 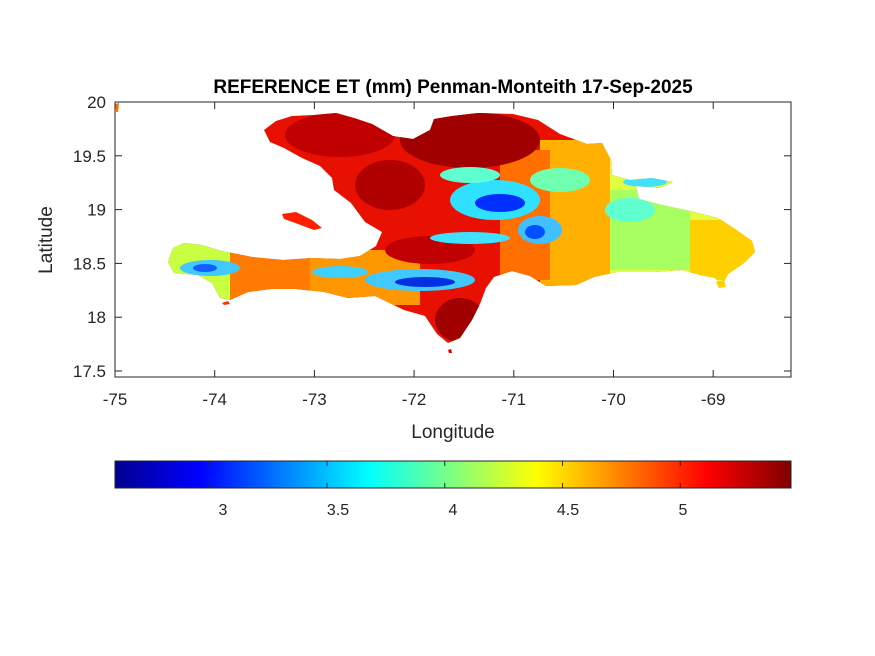 What do you see at coordinates (613, 399) in the screenshot?
I see `x-tick-label: -70` at bounding box center [613, 399].